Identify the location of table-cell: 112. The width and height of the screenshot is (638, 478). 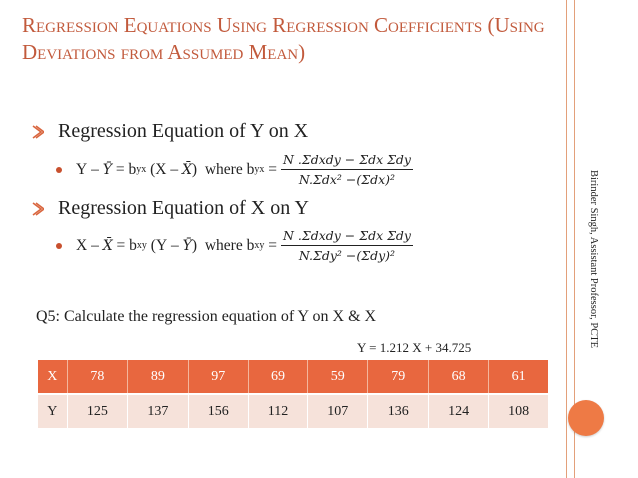
(278, 410).